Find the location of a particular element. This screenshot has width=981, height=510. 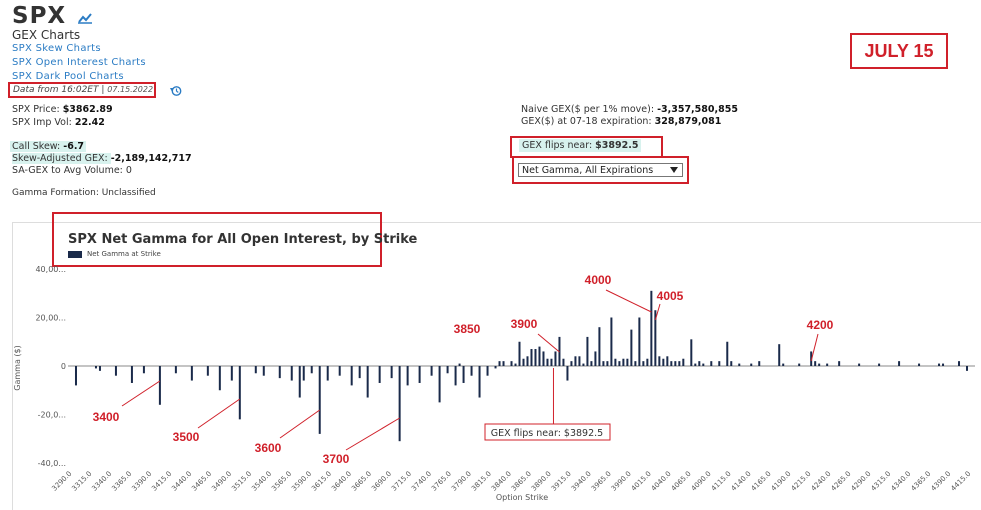

spx-imp-vol: SPX Imp Vol: 22.42 is located at coordinates (58, 122).